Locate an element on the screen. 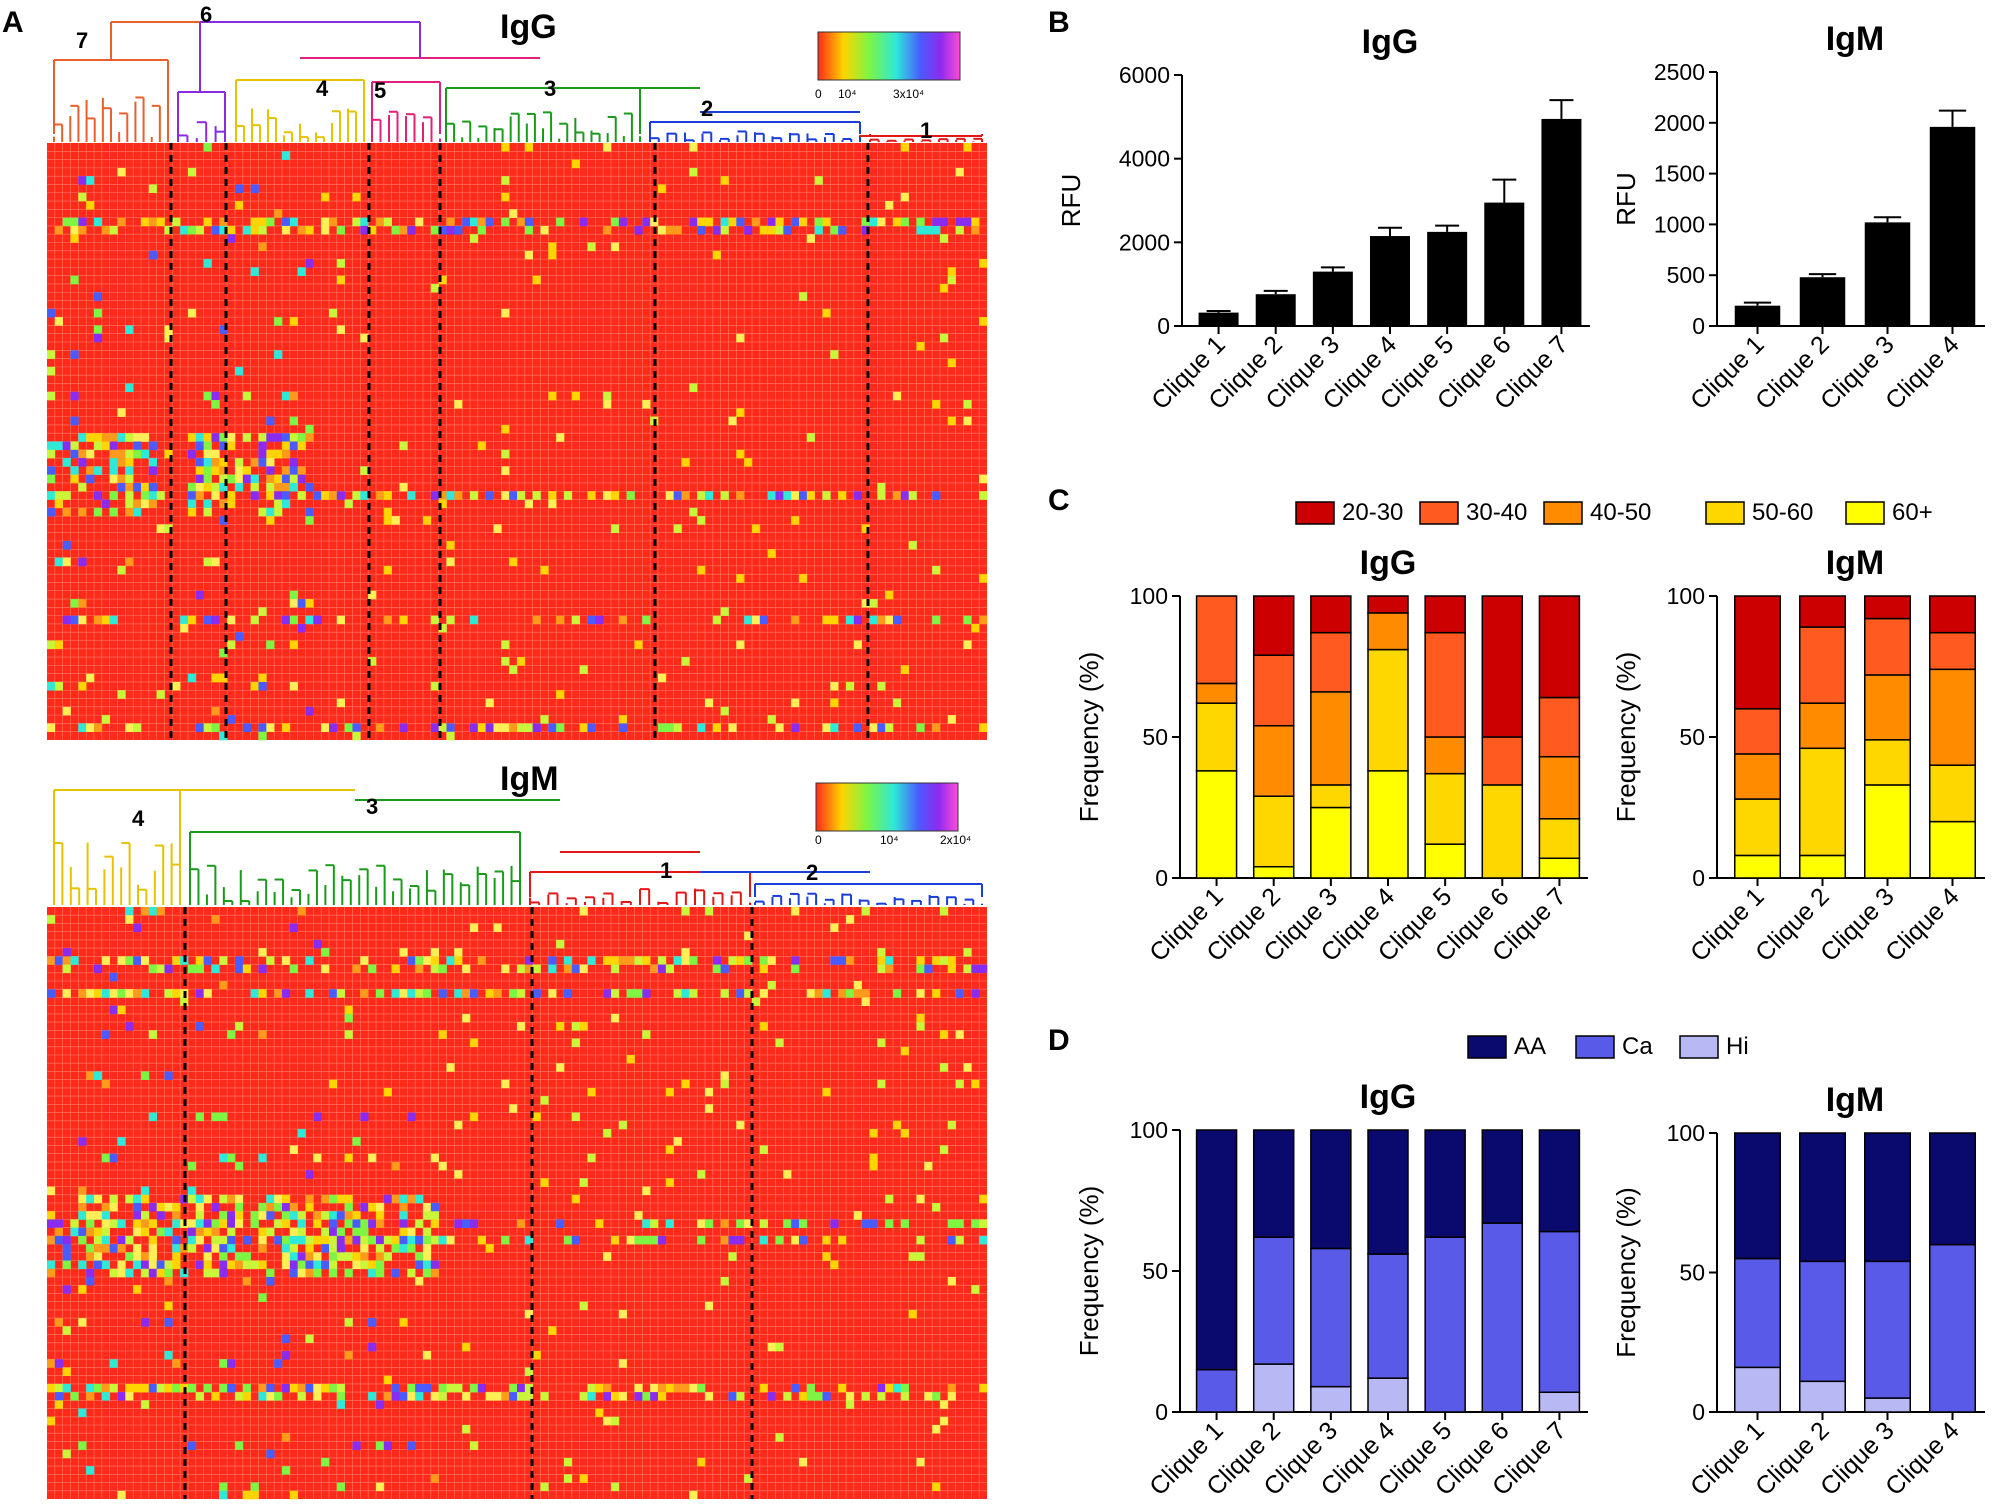 The height and width of the screenshot is (1508, 2007). y-tick-label: 6000 is located at coordinates (1144, 75).